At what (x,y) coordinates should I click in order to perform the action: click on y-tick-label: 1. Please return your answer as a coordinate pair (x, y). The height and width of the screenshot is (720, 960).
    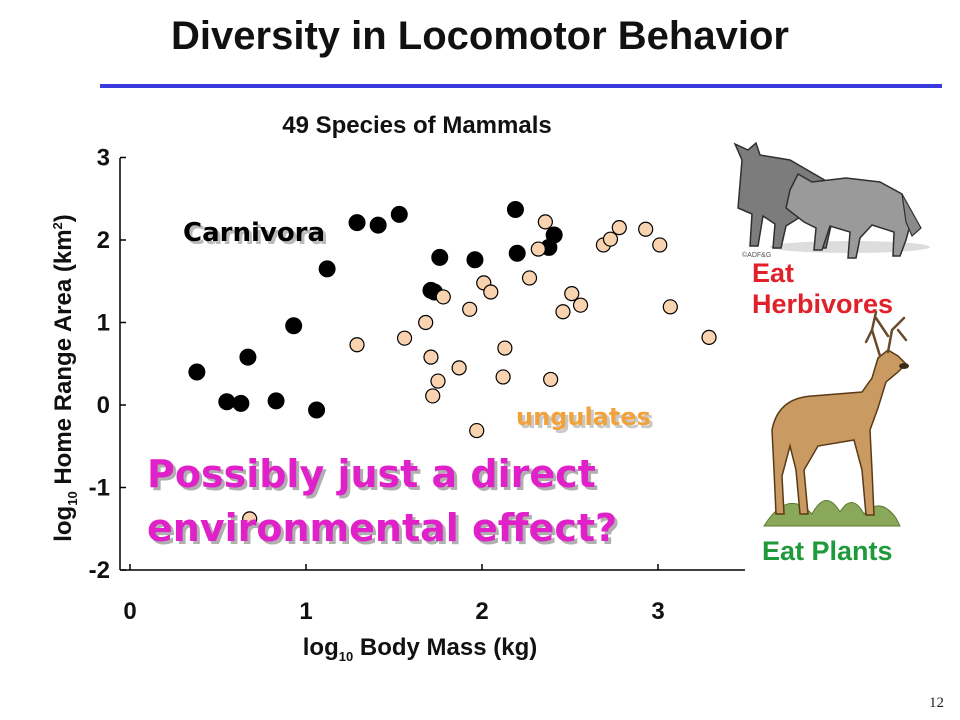
    Looking at the image, I should click on (103, 323).